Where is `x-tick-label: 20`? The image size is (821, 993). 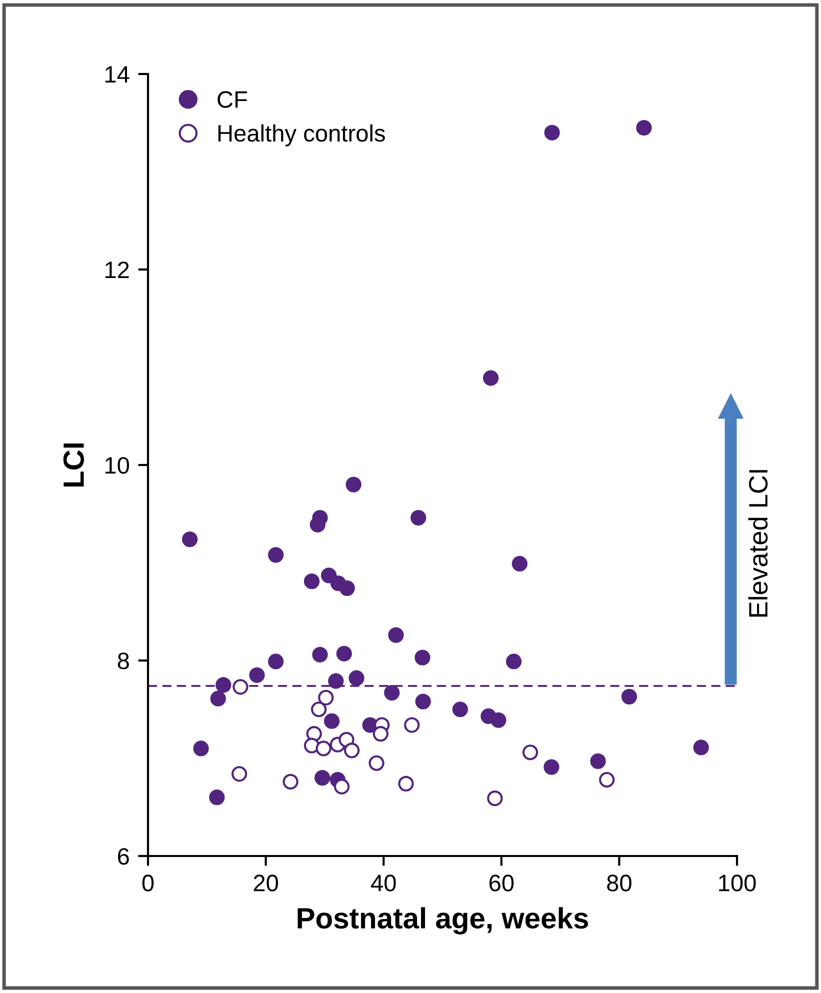
x-tick-label: 20 is located at coordinates (266, 883).